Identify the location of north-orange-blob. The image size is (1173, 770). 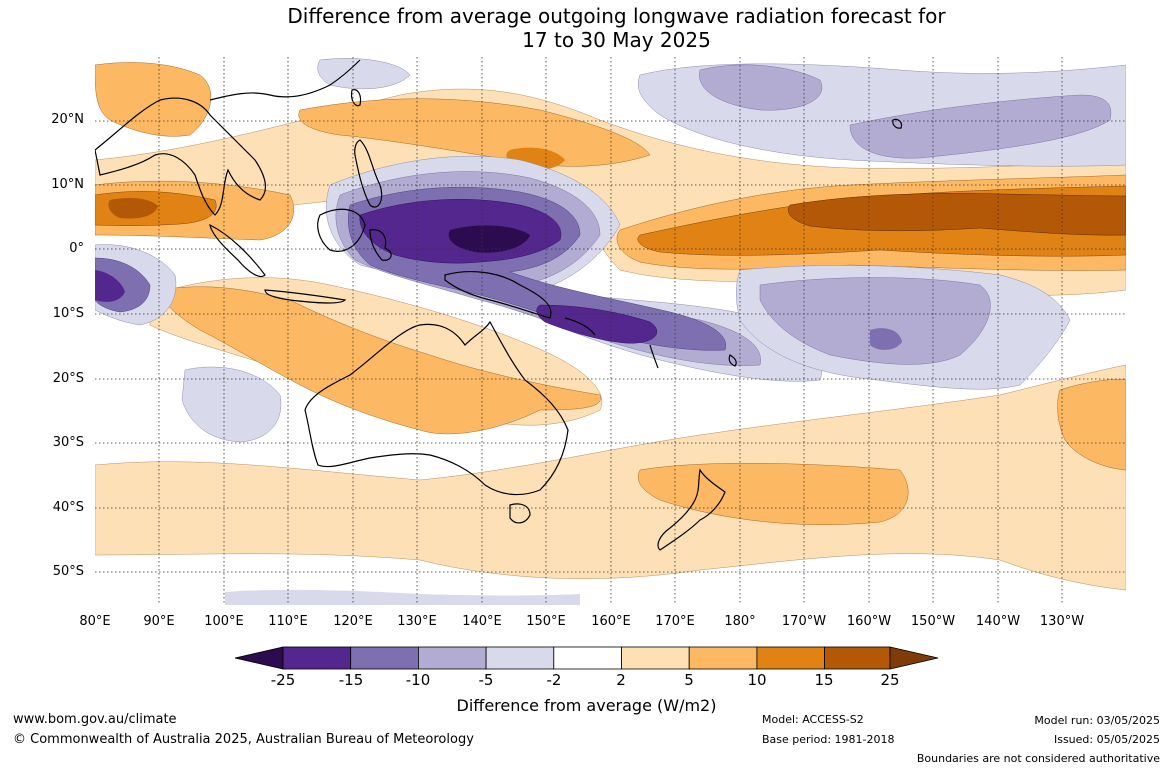
(474, 132).